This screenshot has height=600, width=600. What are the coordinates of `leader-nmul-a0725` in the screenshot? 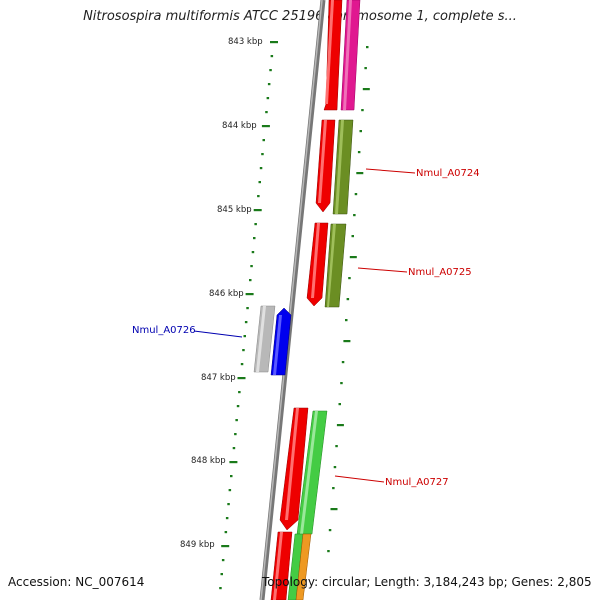 It's located at (382, 270).